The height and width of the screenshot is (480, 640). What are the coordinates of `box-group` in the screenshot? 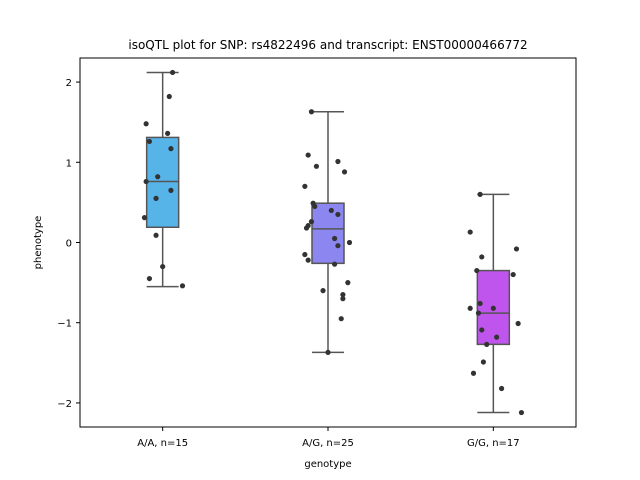 It's located at (328, 232).